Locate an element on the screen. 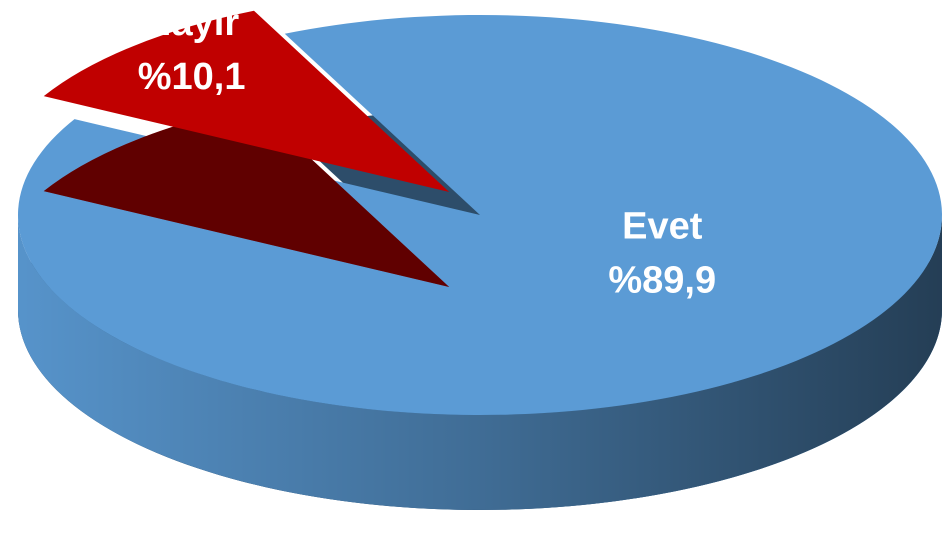 The width and height of the screenshot is (944, 553). slice-label-name: Evet is located at coordinates (662, 227).